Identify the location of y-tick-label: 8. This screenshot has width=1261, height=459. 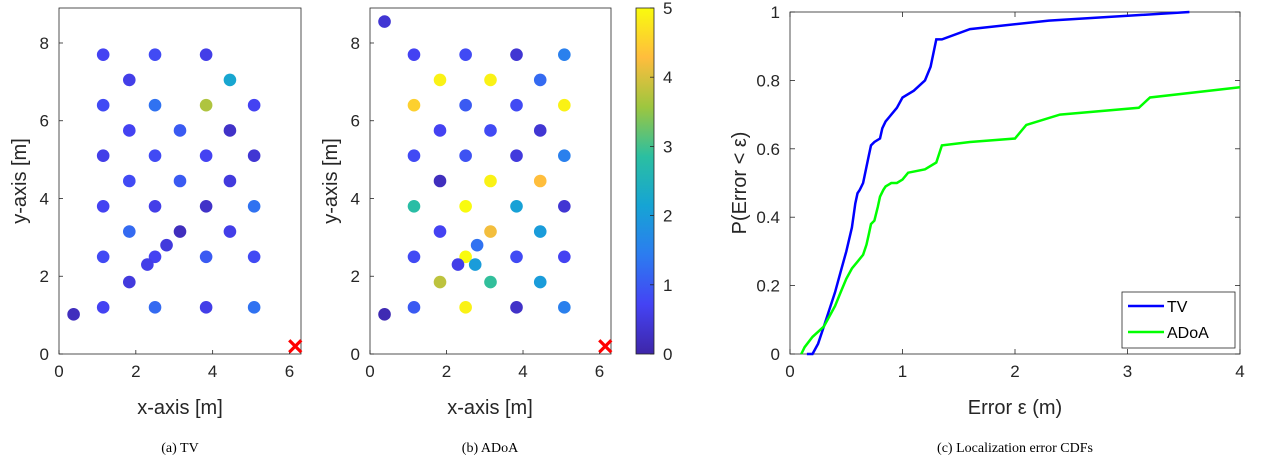
(355, 43).